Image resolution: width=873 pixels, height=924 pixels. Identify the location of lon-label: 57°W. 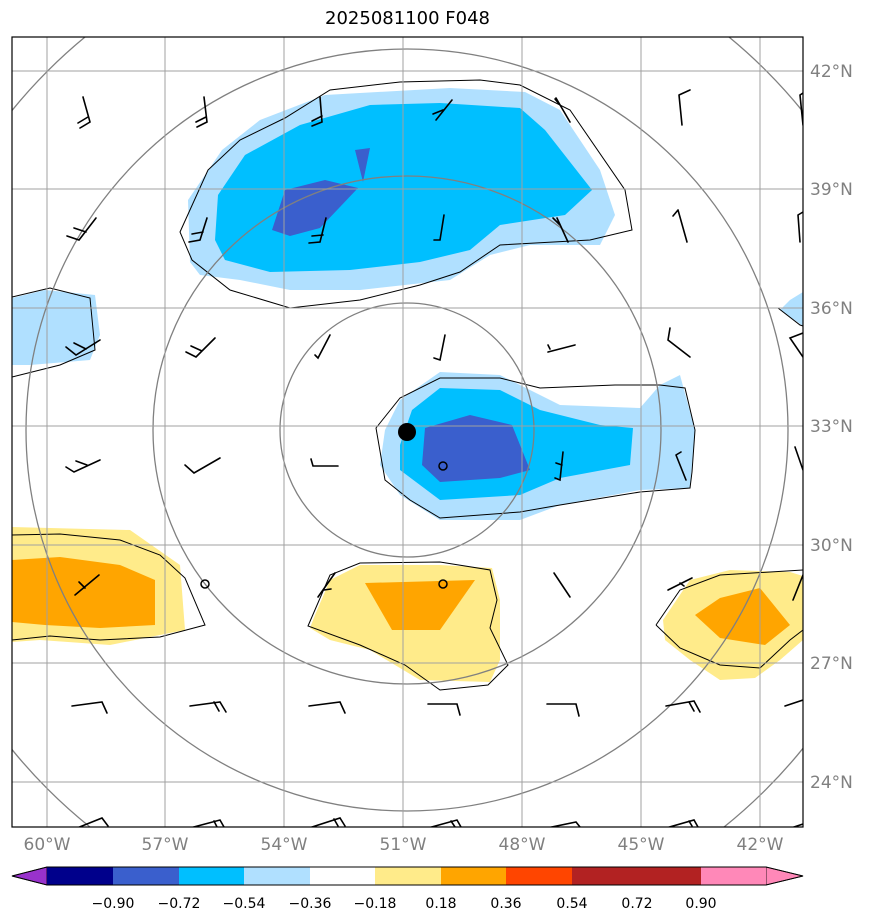
(165, 845).